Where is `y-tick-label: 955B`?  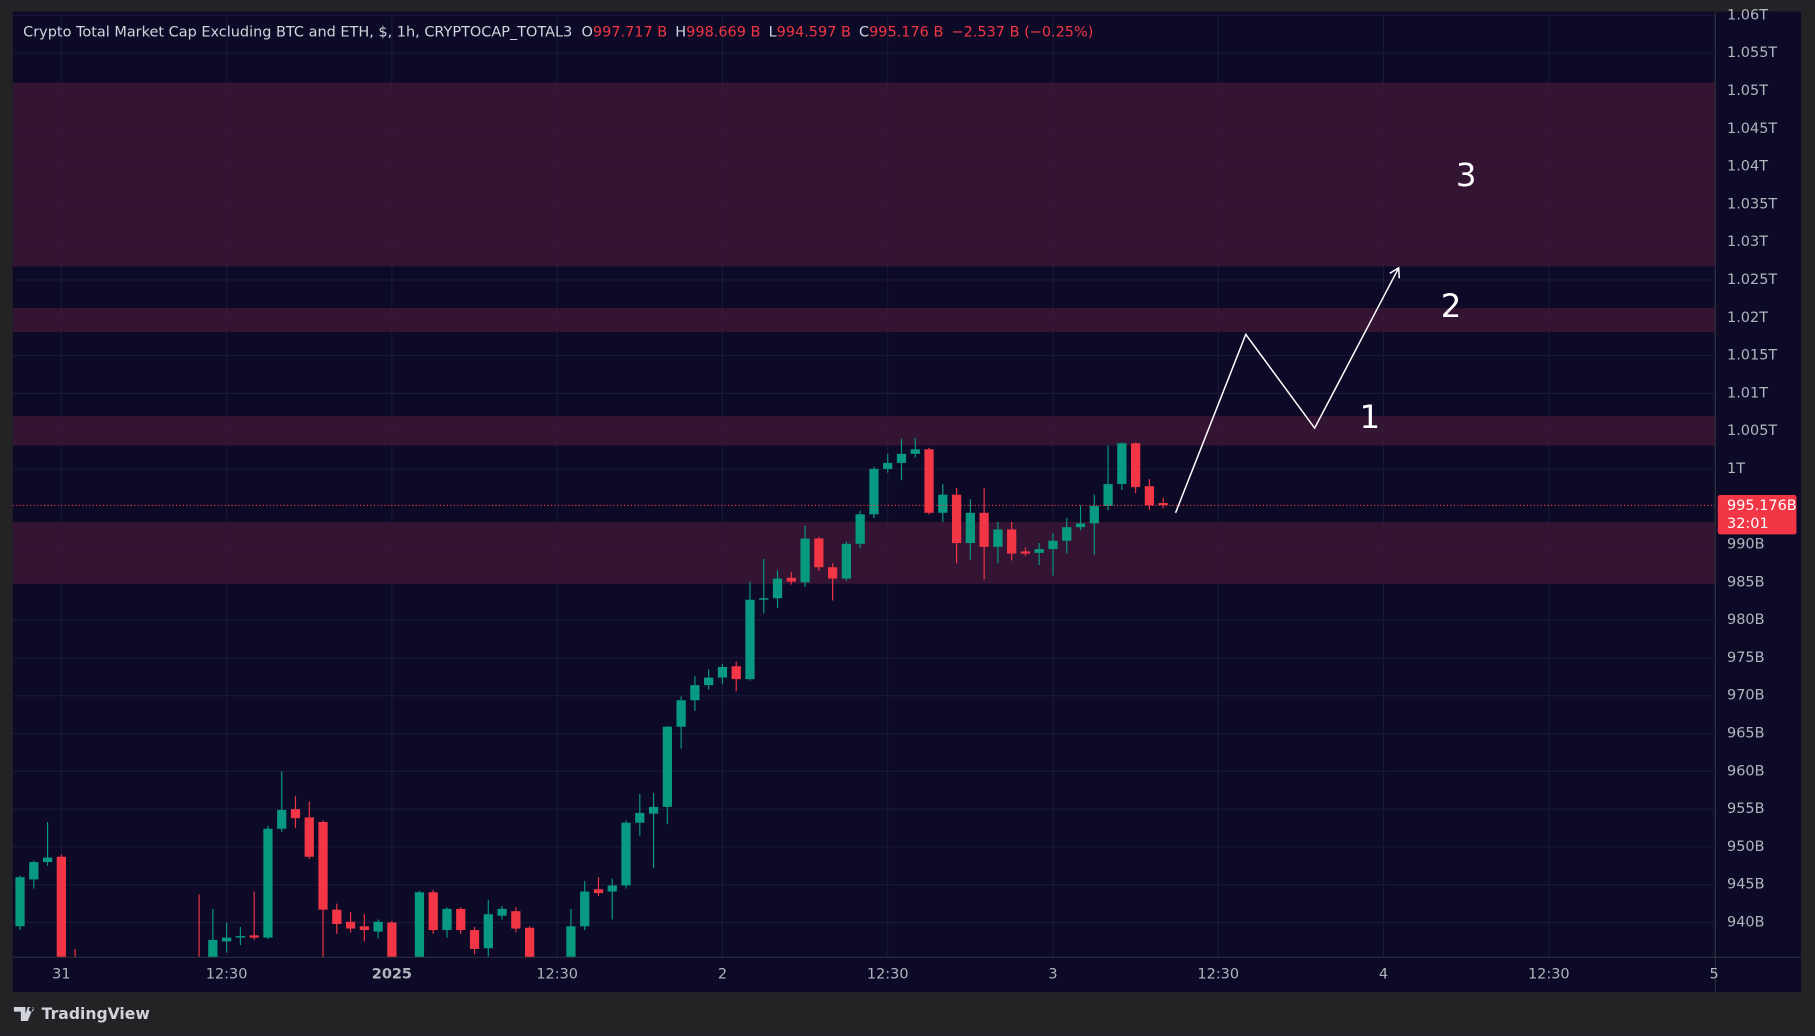
y-tick-label: 955B is located at coordinates (1746, 809).